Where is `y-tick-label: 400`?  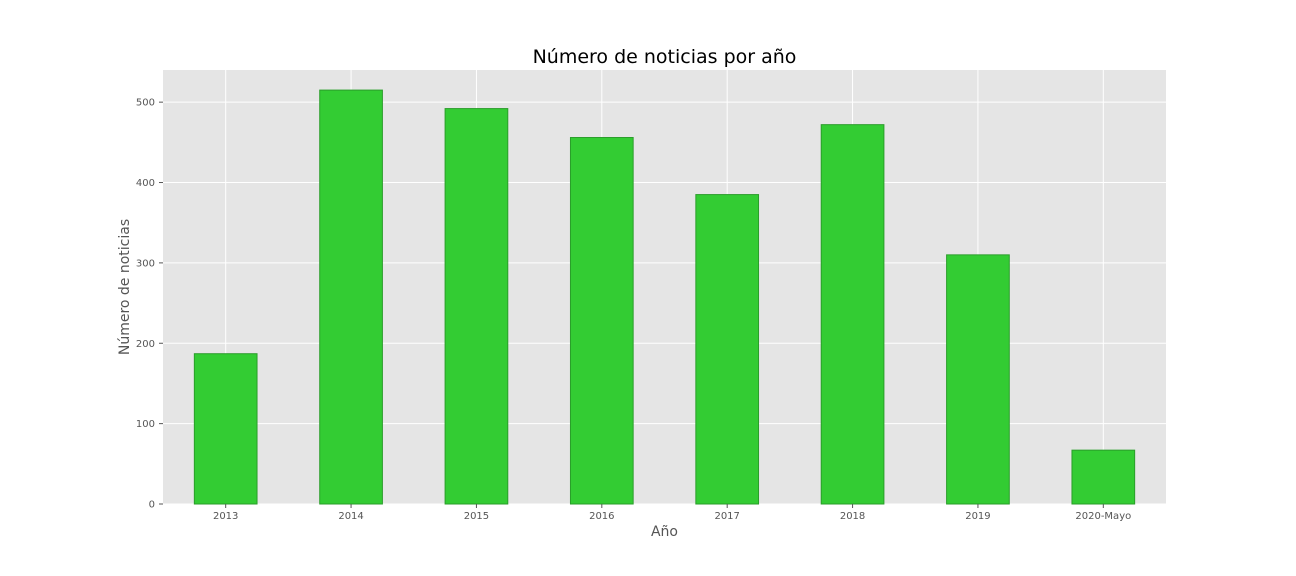
y-tick-label: 400 is located at coordinates (145, 183).